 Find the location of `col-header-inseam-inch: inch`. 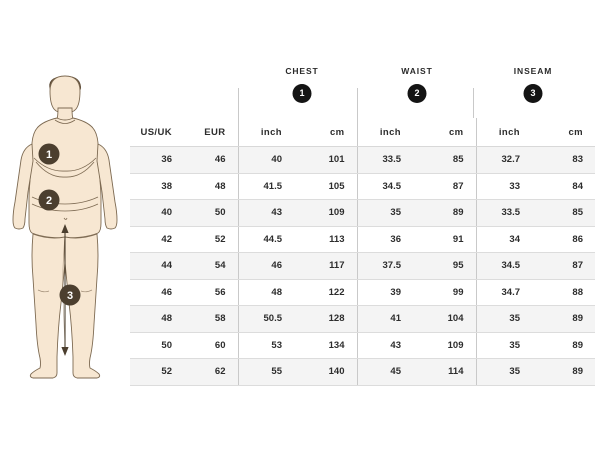

col-header-inseam-inch: inch is located at coordinates (503, 132).